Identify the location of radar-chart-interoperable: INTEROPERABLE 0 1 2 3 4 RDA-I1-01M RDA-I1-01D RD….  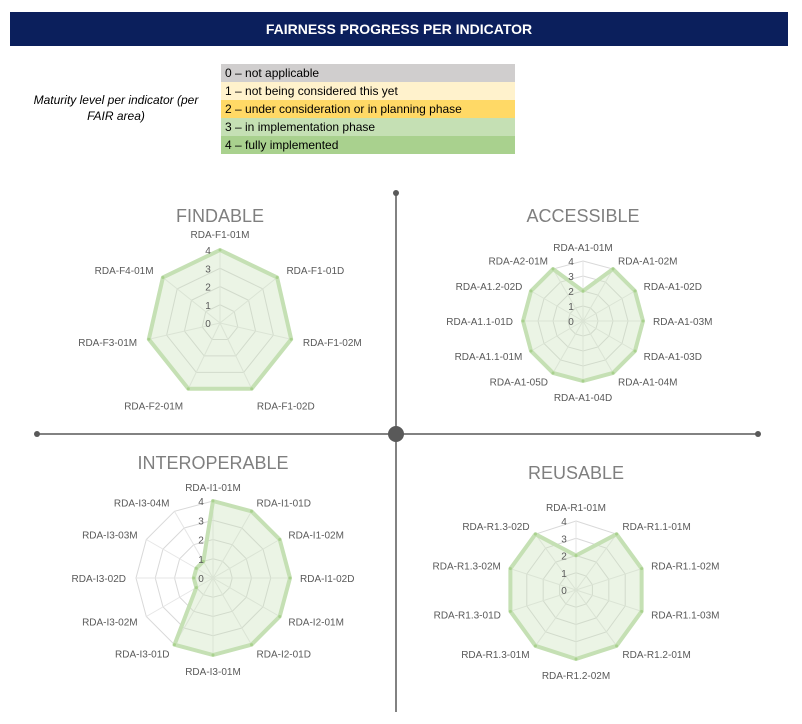
(213, 565).